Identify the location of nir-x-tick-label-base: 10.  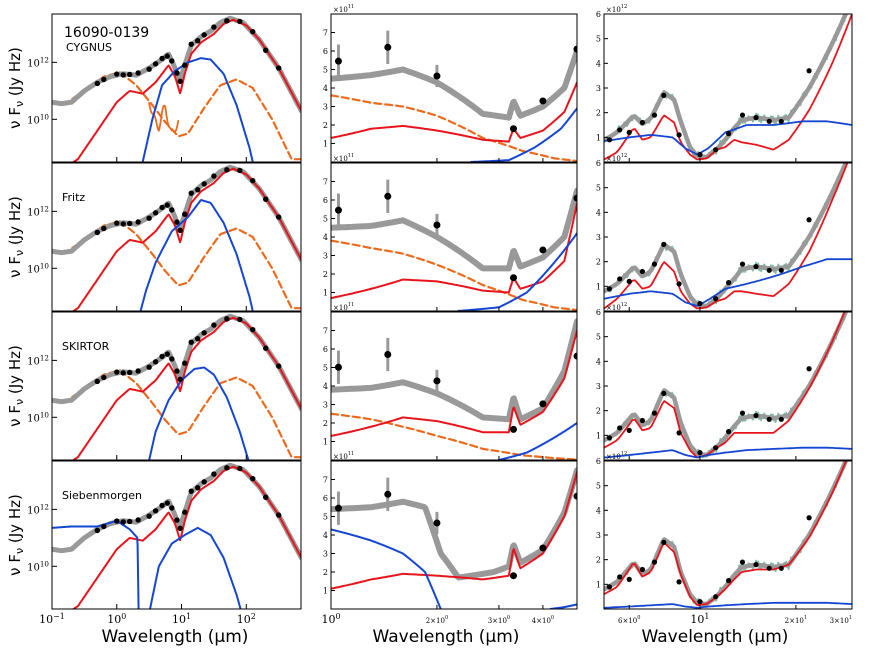
(328, 619).